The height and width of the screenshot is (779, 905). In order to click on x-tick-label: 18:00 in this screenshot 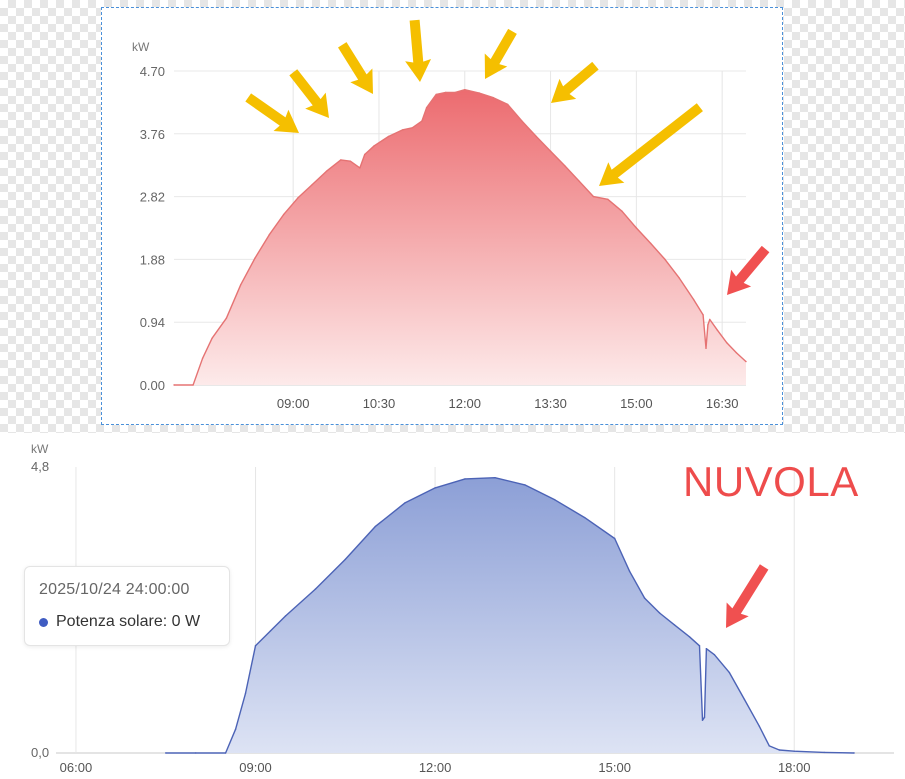, I will do `click(794, 767)`.